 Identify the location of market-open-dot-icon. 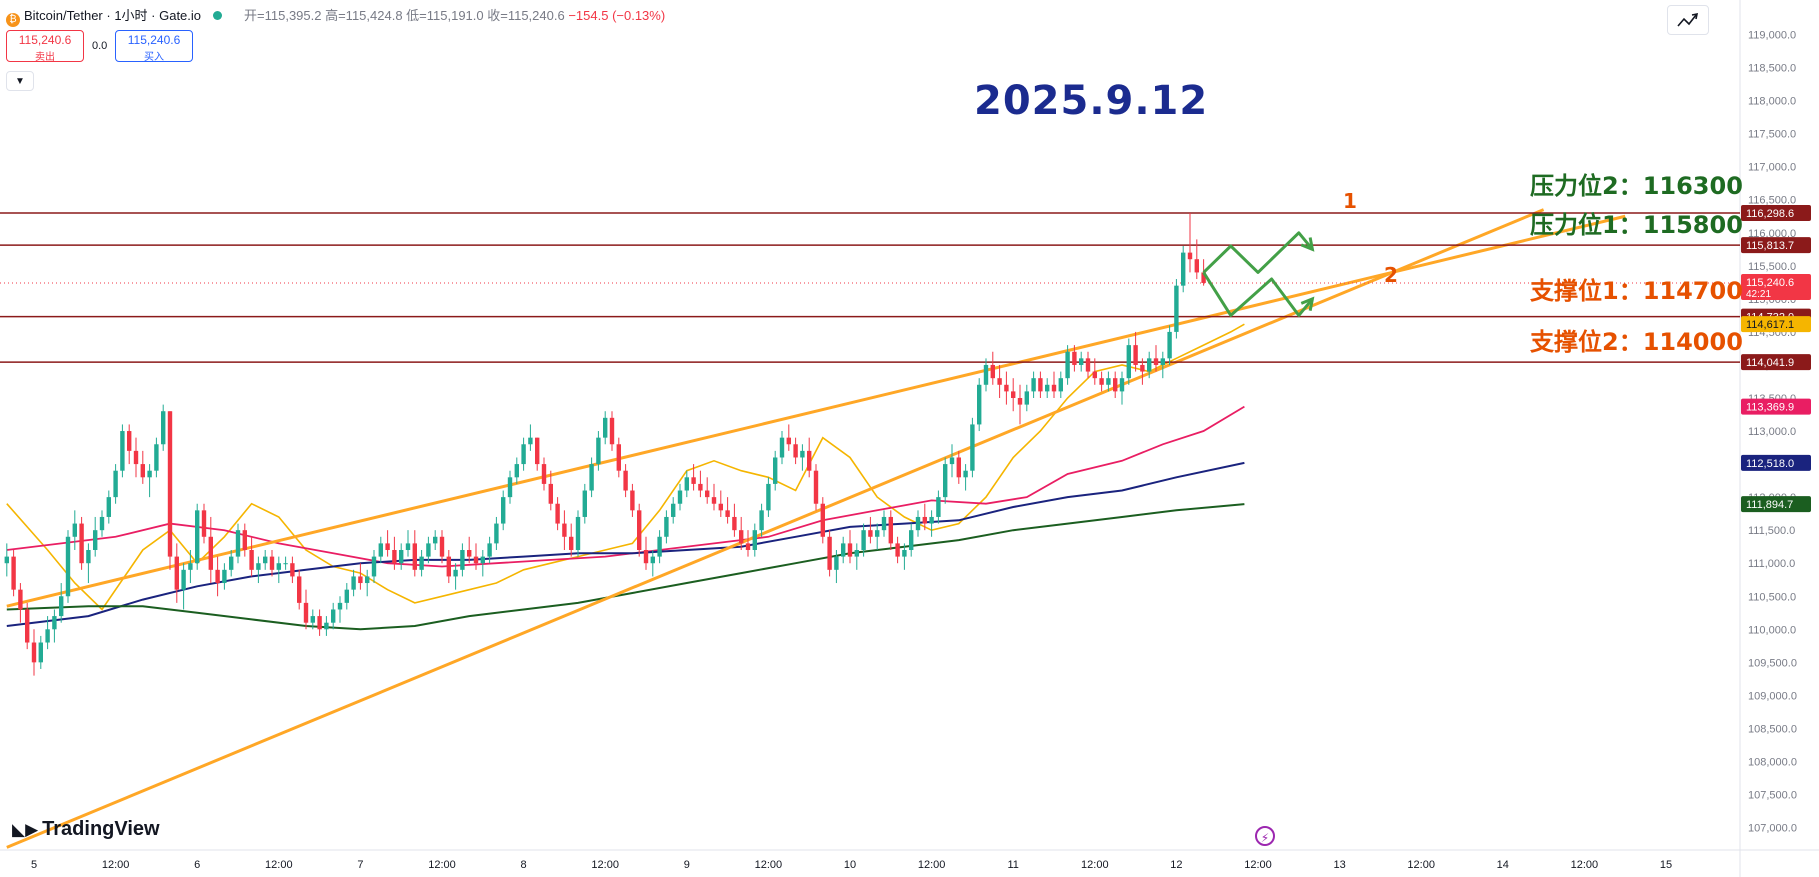
(218, 15).